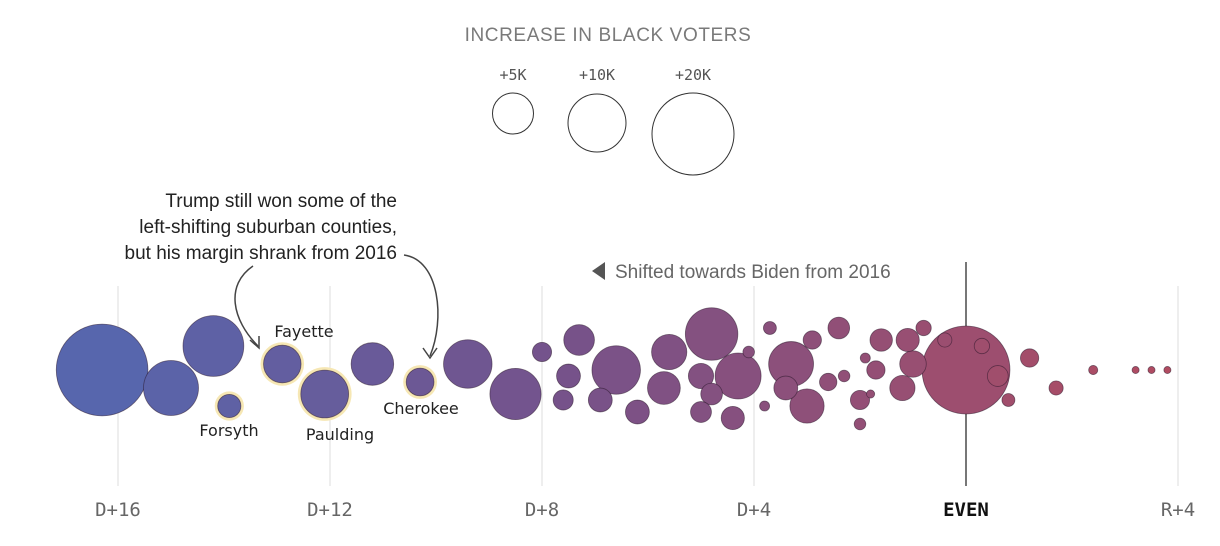 The height and width of the screenshot is (546, 1220). What do you see at coordinates (282, 364) in the screenshot?
I see `bubble-fayette` at bounding box center [282, 364].